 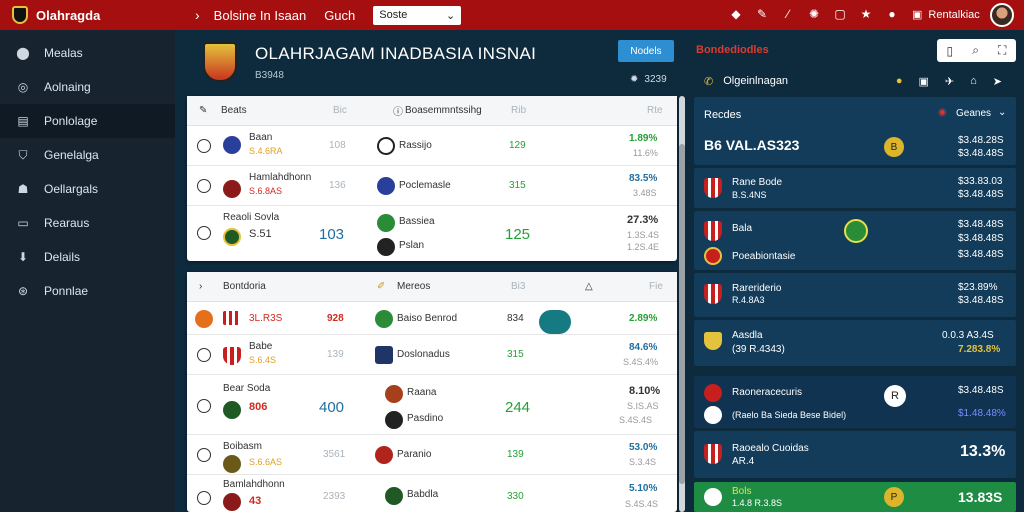 What do you see at coordinates (87, 257) in the screenshot?
I see `sidebar-item-6: ⬇ Delails` at bounding box center [87, 257].